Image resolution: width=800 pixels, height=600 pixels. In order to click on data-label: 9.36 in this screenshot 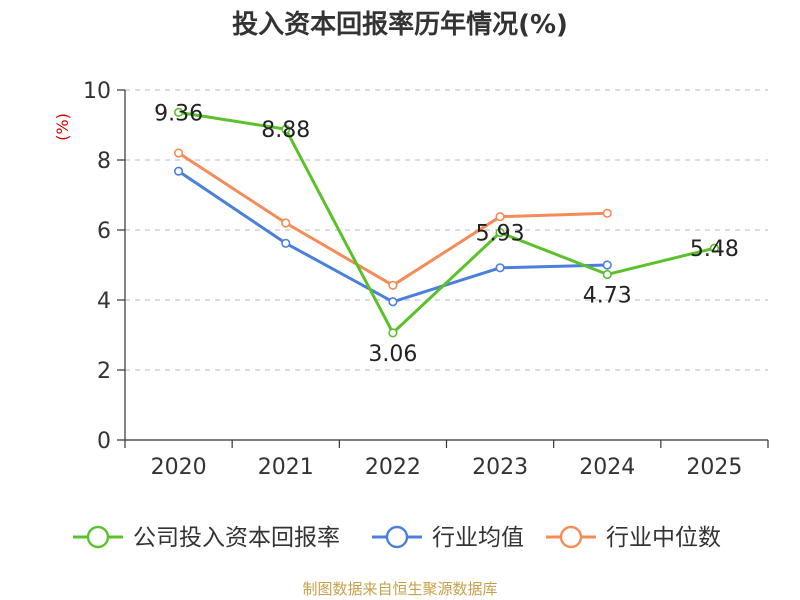, I will do `click(178, 113)`.